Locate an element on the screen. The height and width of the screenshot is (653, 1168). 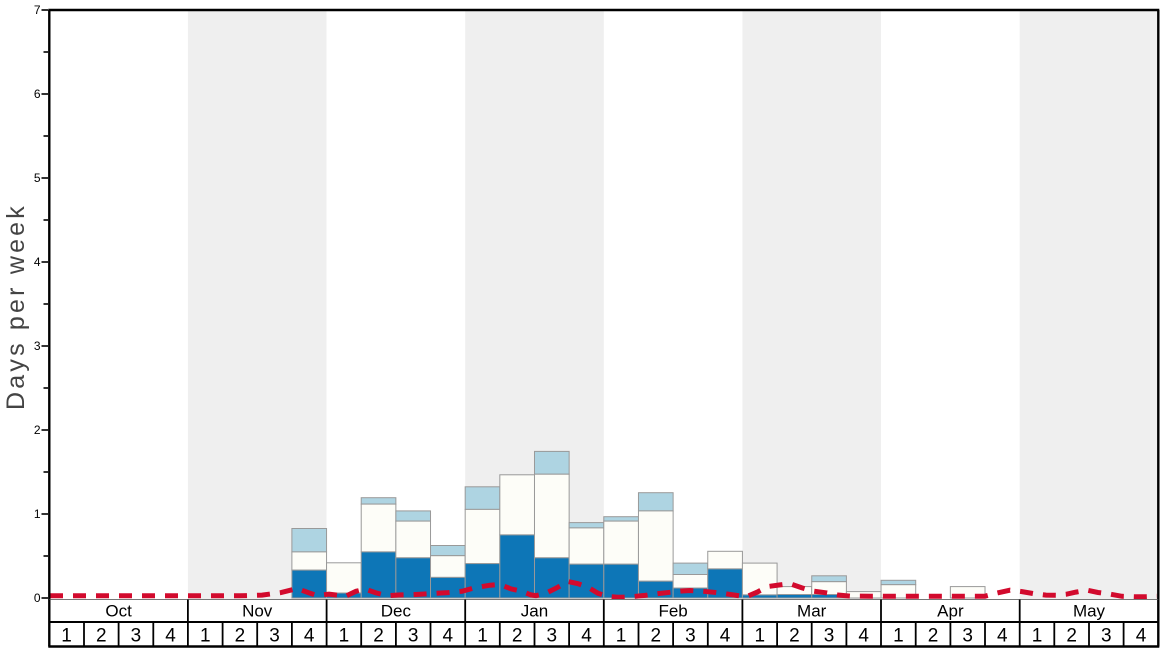
svg-text: Feb is located at coordinates (672, 611).